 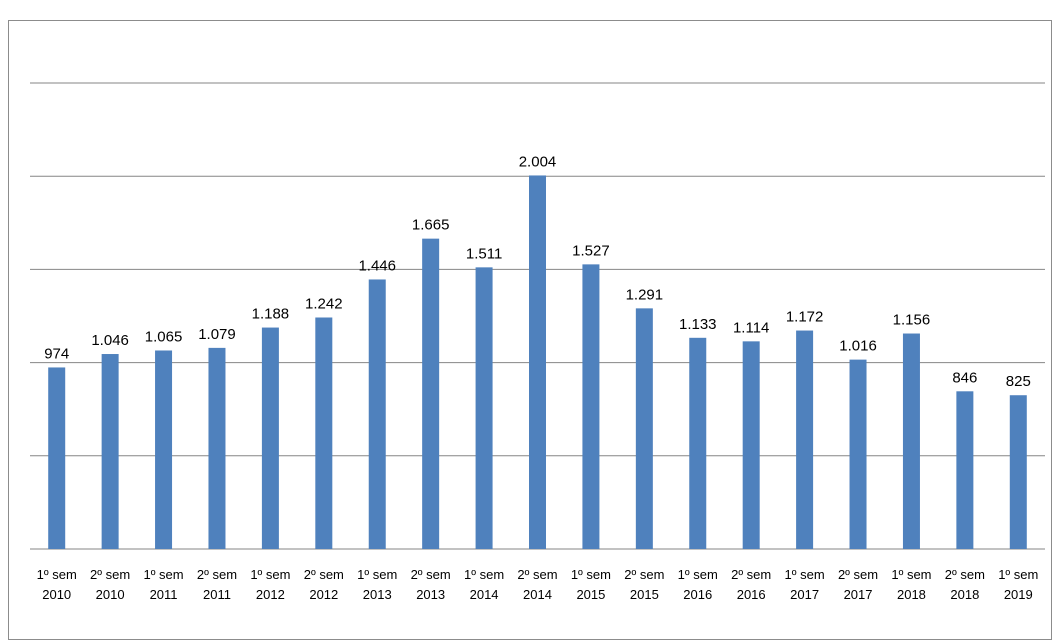 I want to click on data-label: 1.046, so click(x=110, y=340).